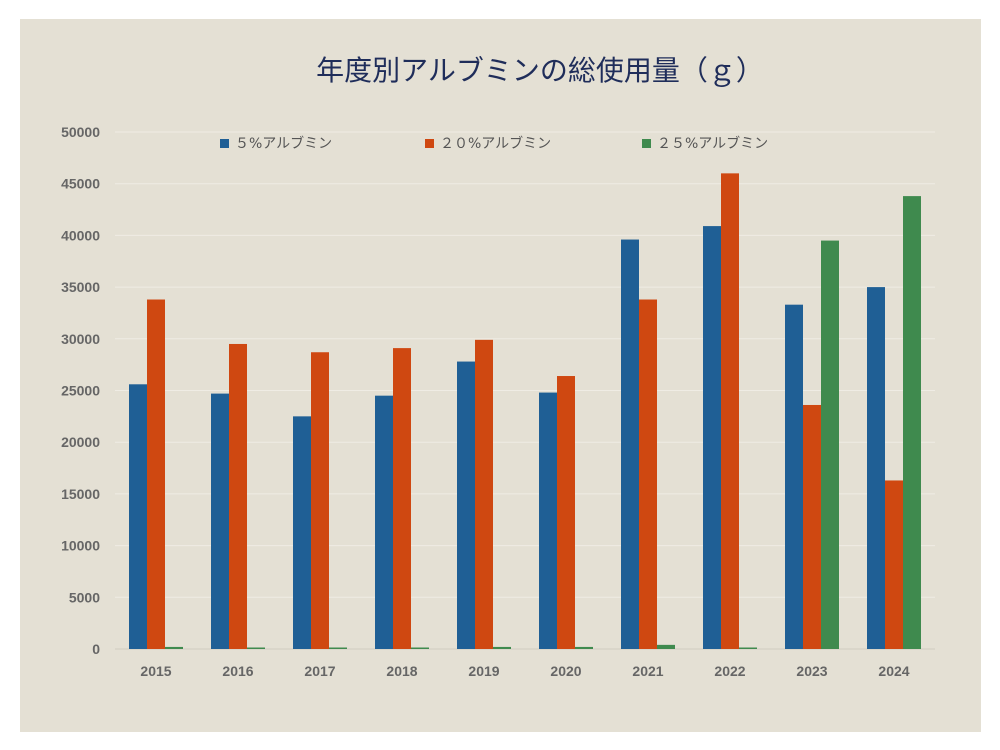 The height and width of the screenshot is (750, 1000). Describe the element at coordinates (80, 184) in the screenshot. I see `y-tick-label: 45000` at that location.